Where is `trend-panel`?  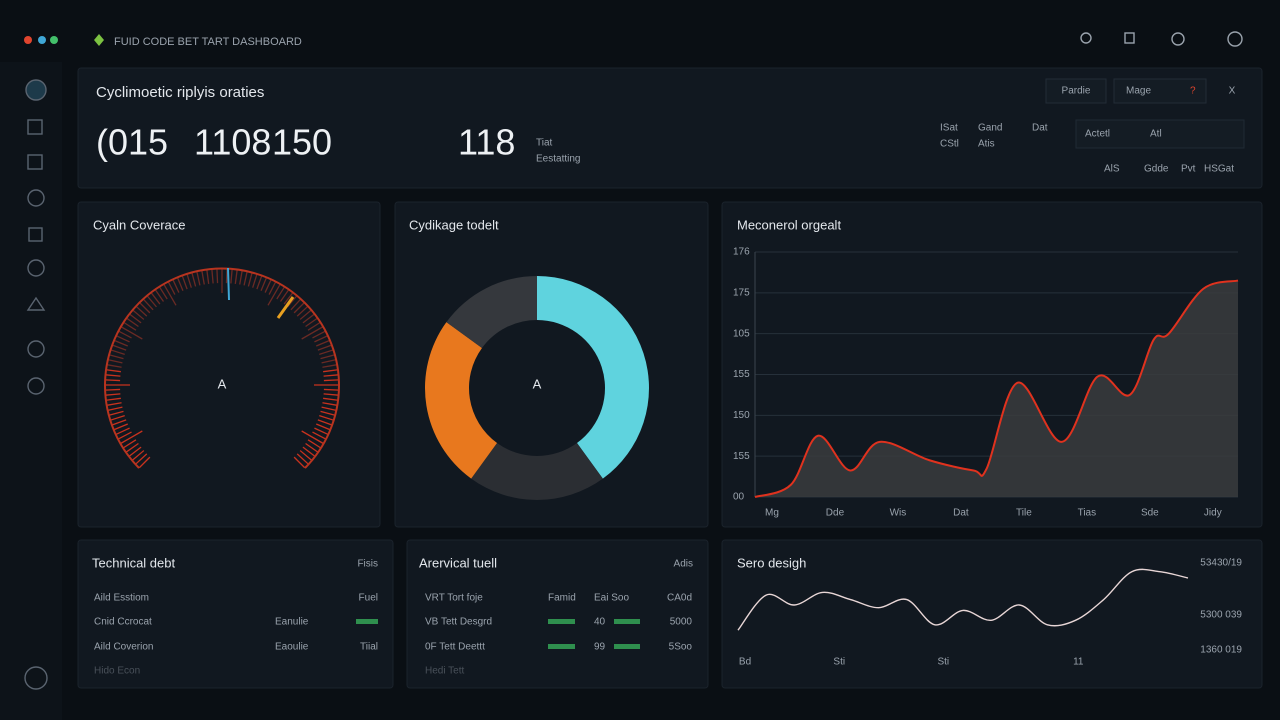
trend-panel is located at coordinates (992, 614).